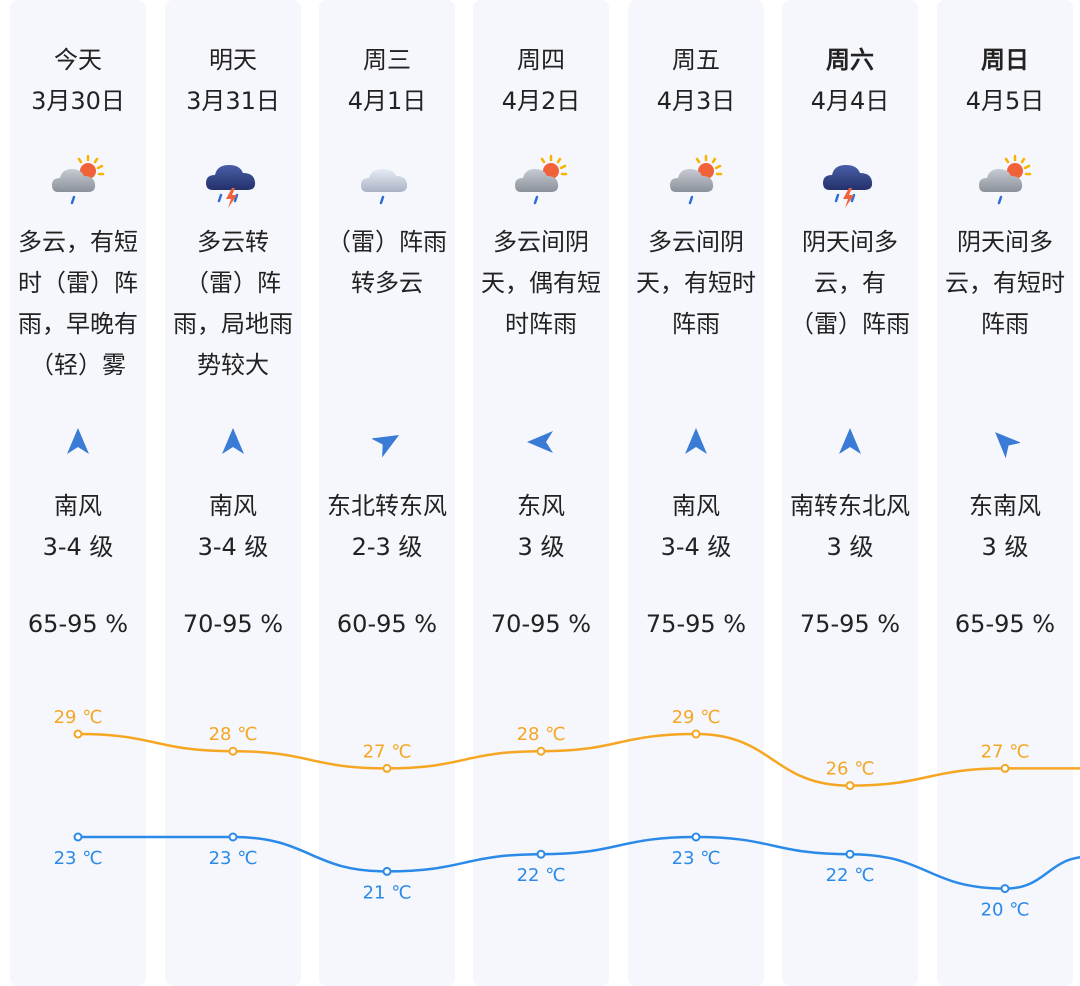 The width and height of the screenshot is (1080, 986). Describe the element at coordinates (78, 101) in the screenshot. I see `date-label: 3月30日` at that location.